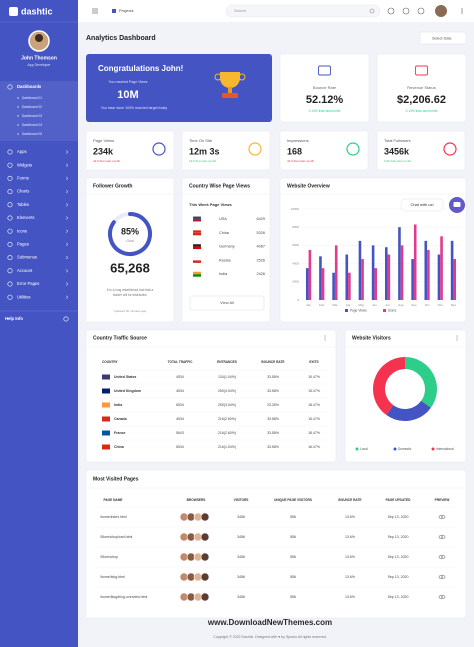 This screenshot has width=474, height=647. What do you see at coordinates (441, 11) in the screenshot?
I see `header-avatar` at bounding box center [441, 11].